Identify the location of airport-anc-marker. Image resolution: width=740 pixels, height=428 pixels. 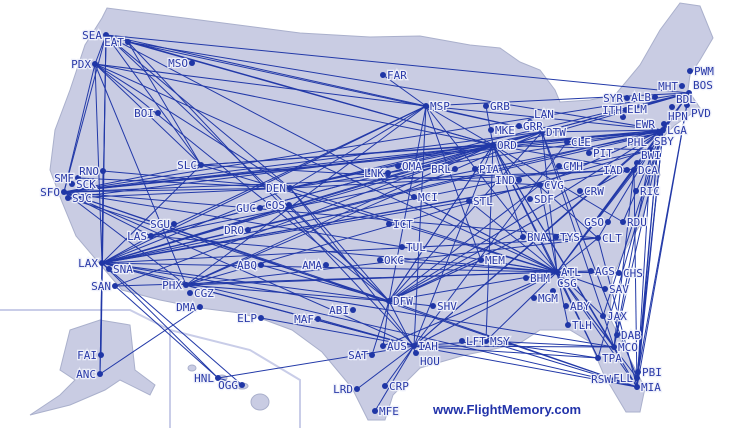
(100, 374).